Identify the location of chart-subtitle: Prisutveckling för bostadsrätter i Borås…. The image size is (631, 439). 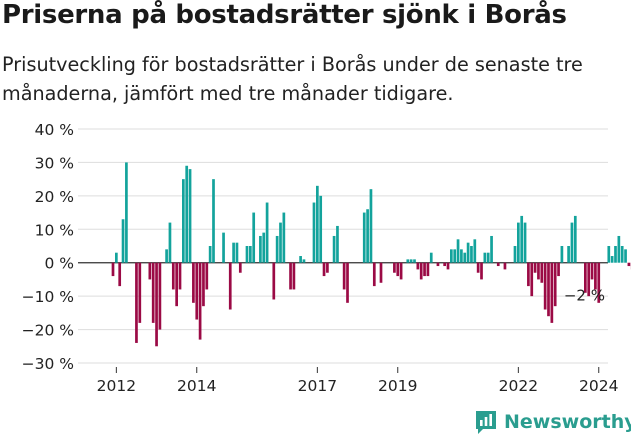
(292, 79).